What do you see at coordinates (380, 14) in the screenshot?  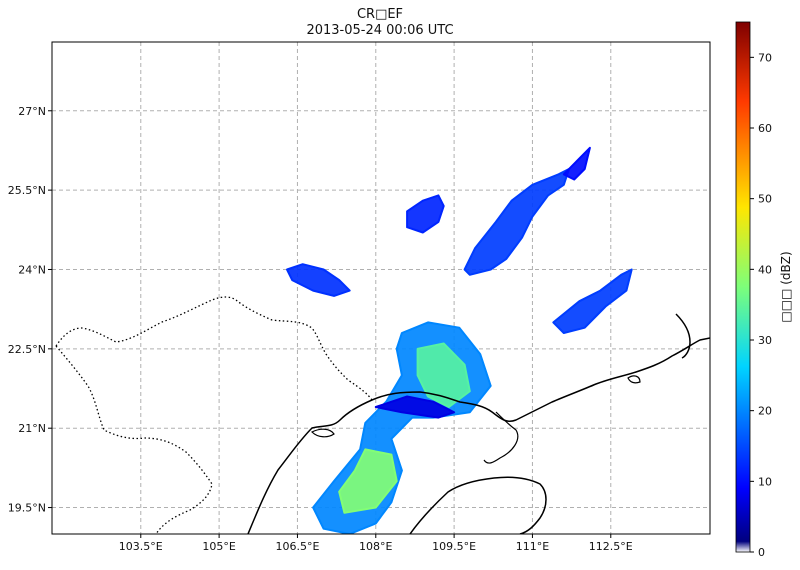 I see `chart-title: CR□EF` at bounding box center [380, 14].